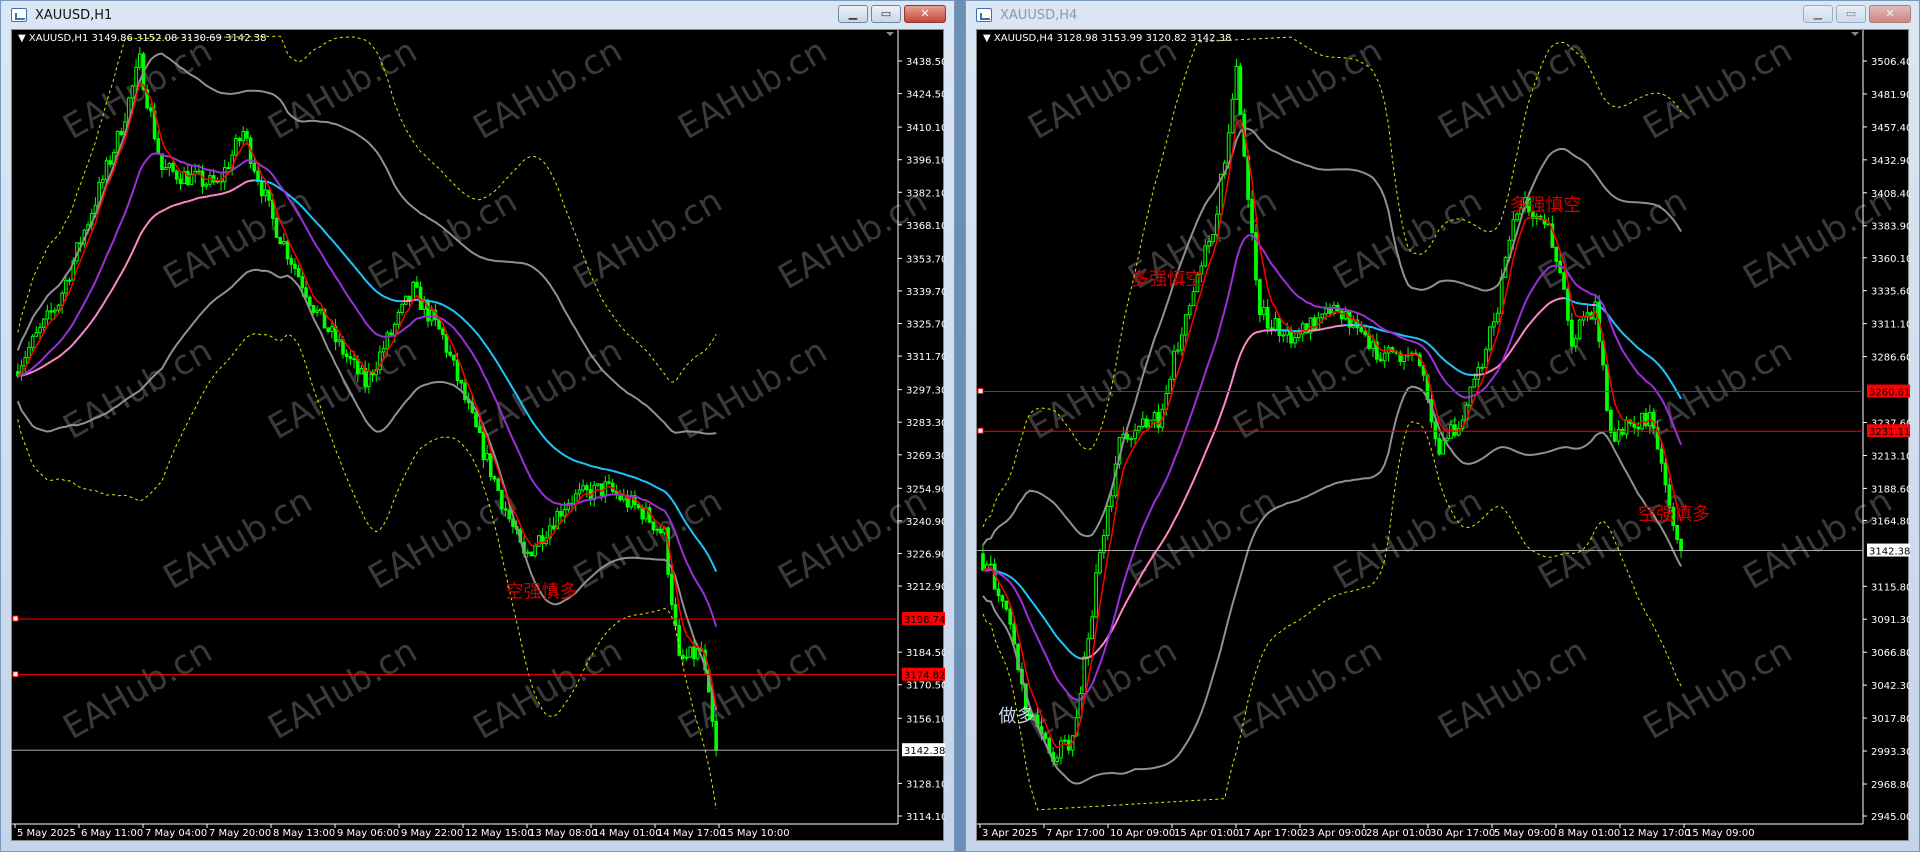 The image size is (1920, 852). Describe the element at coordinates (1017, 716) in the screenshot. I see `chart-annotation: 做多` at that location.